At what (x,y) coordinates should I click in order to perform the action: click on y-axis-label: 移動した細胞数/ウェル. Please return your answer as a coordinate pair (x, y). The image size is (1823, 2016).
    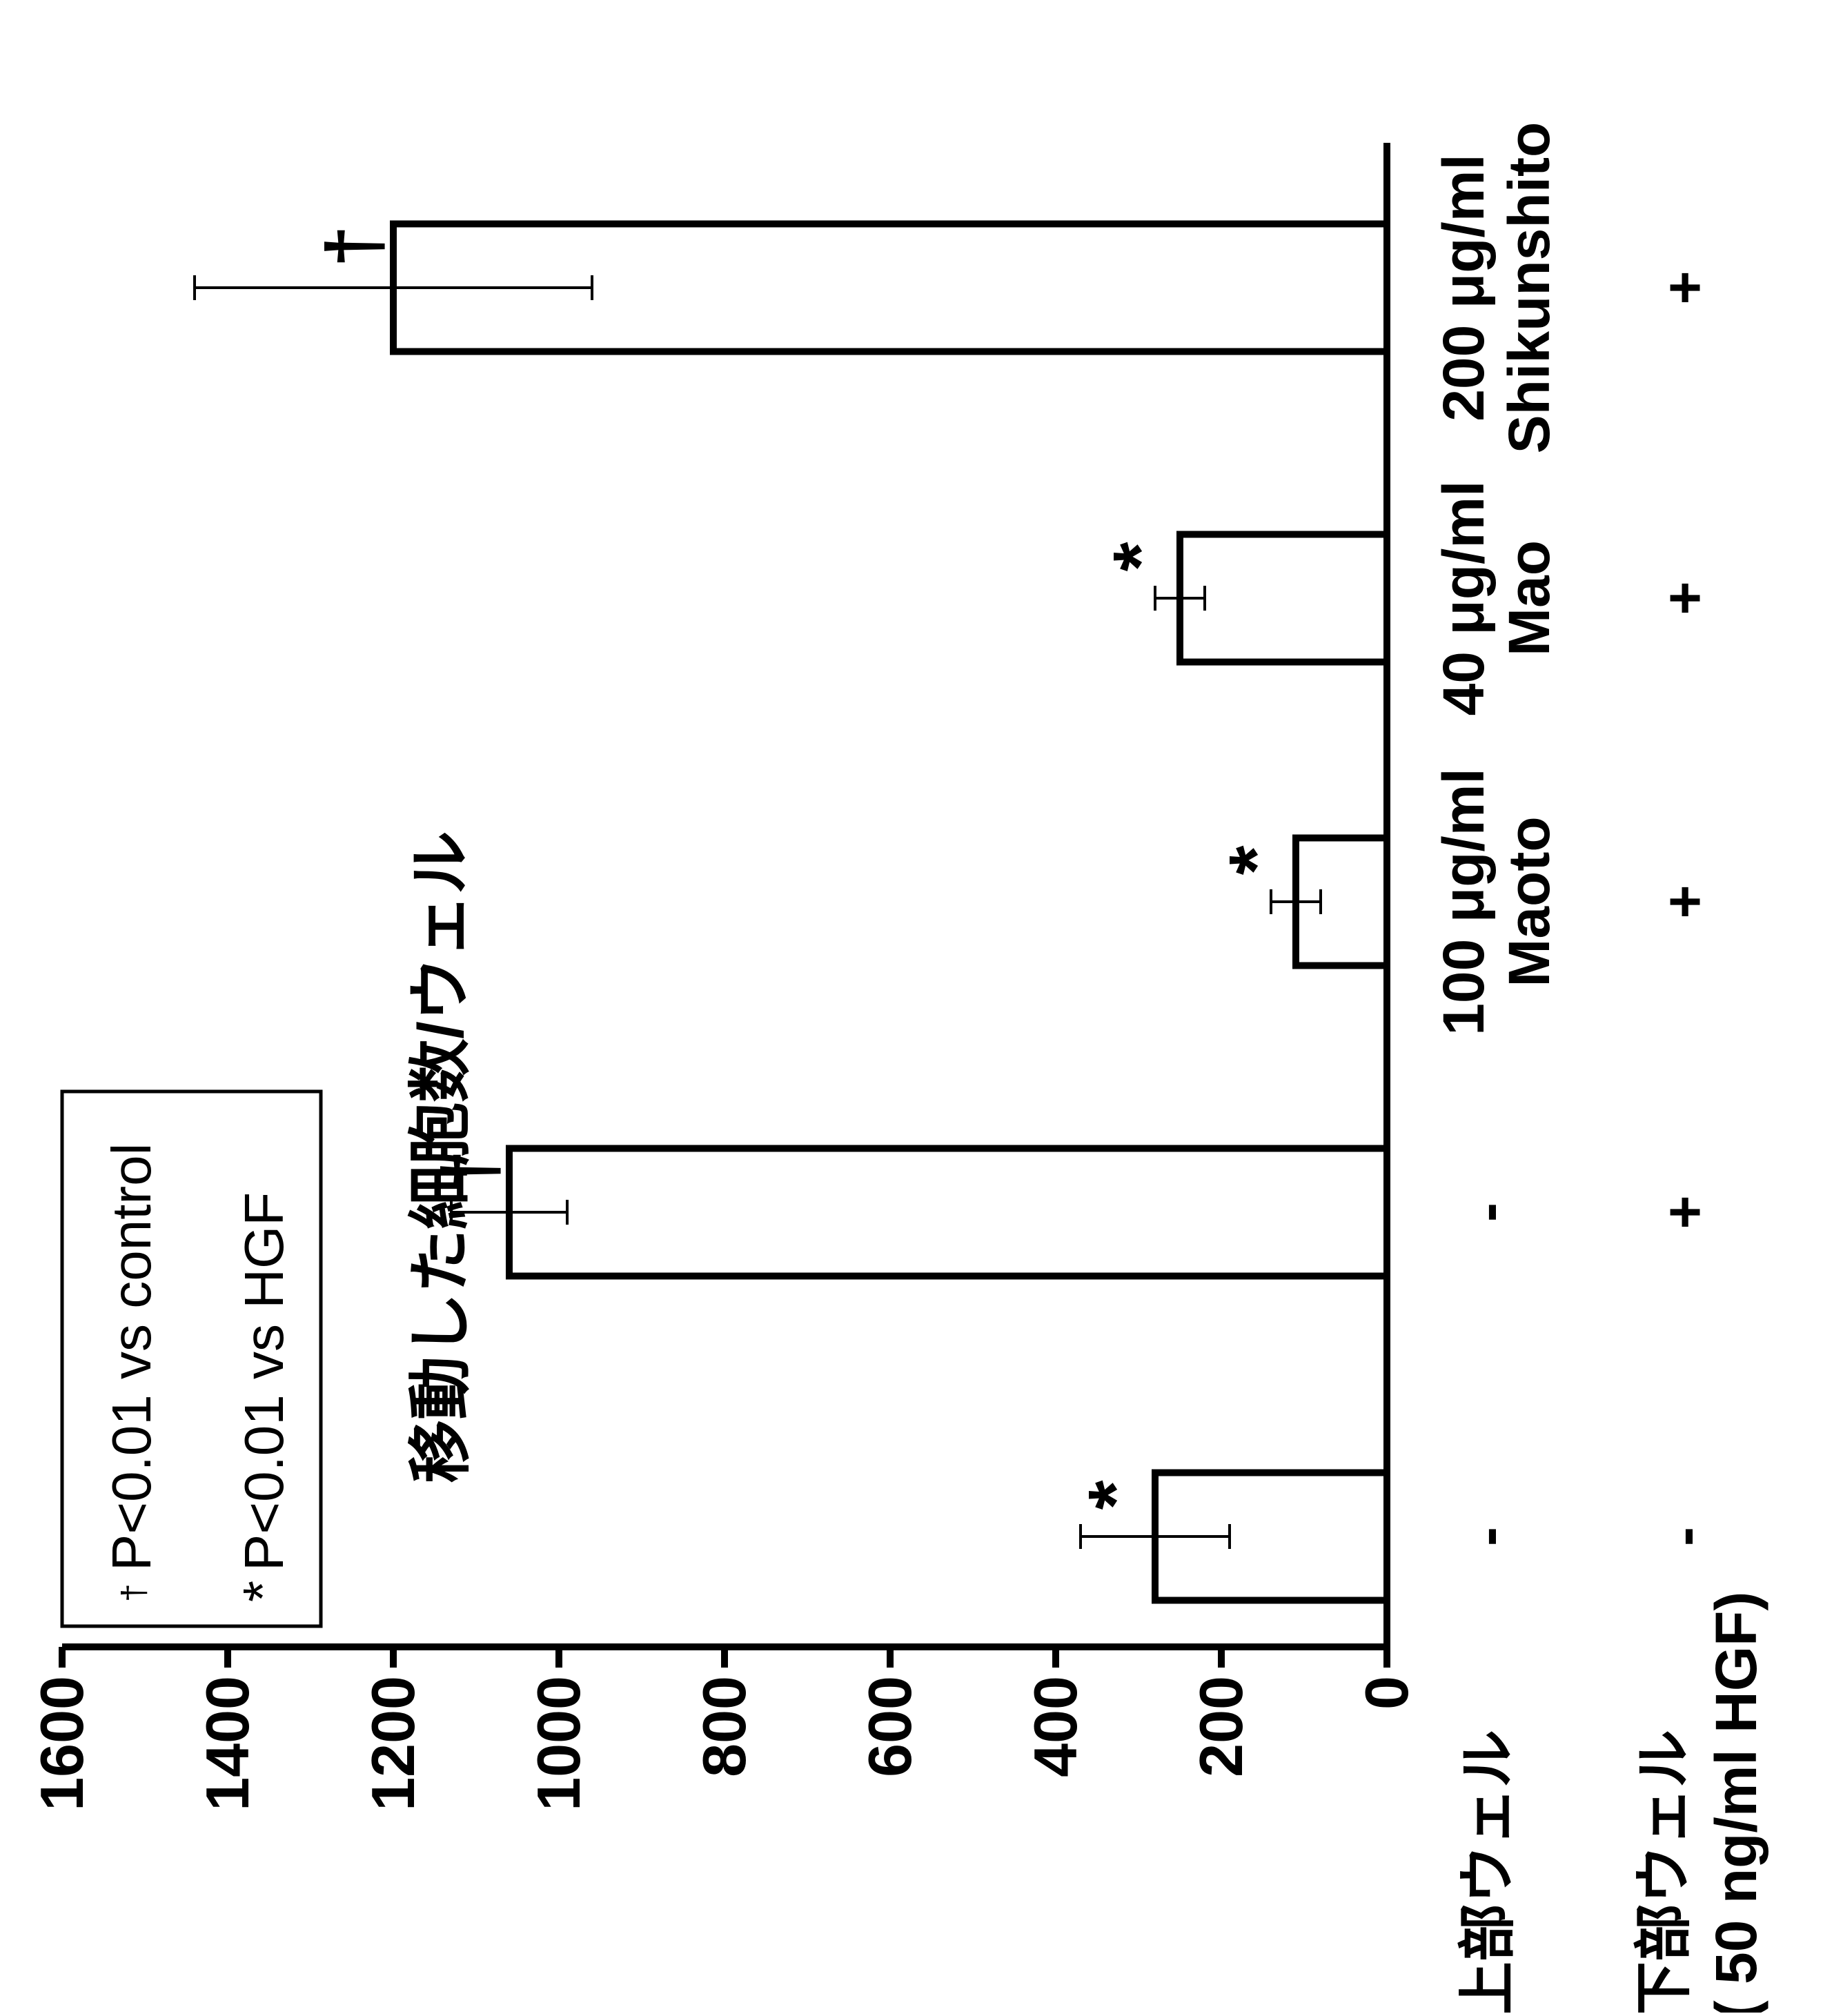
    Looking at the image, I should click on (441, 1157).